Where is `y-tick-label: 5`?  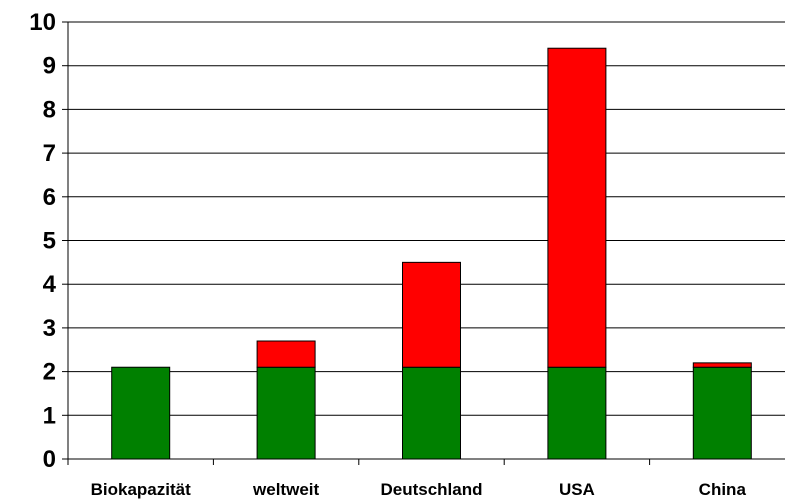 y-tick-label: 5 is located at coordinates (49, 241).